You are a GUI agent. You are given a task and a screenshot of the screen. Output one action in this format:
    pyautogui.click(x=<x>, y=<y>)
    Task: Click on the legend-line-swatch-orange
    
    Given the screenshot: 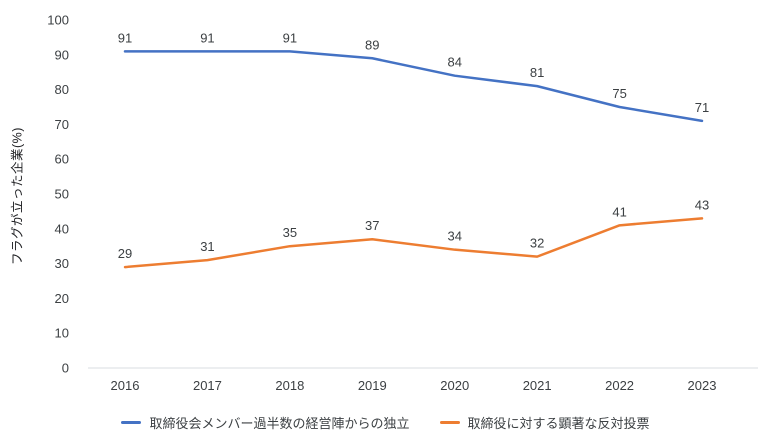 What is the action you would take?
    pyautogui.click(x=449, y=422)
    